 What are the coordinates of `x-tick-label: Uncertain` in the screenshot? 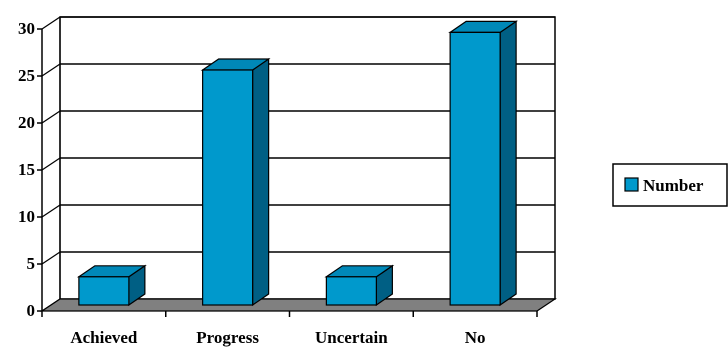 It's located at (351, 337).